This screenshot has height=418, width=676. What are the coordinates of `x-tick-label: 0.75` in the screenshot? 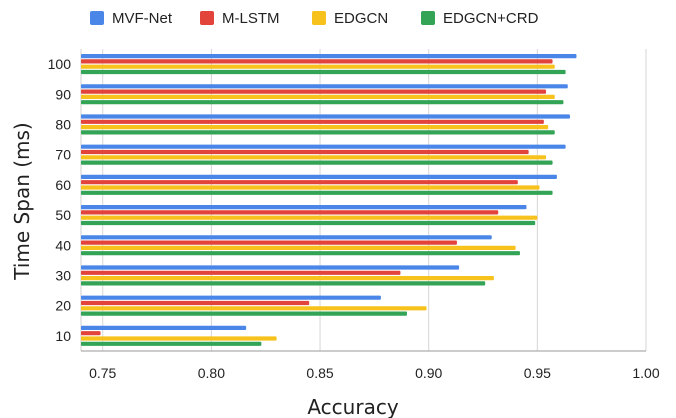 It's located at (102, 373).